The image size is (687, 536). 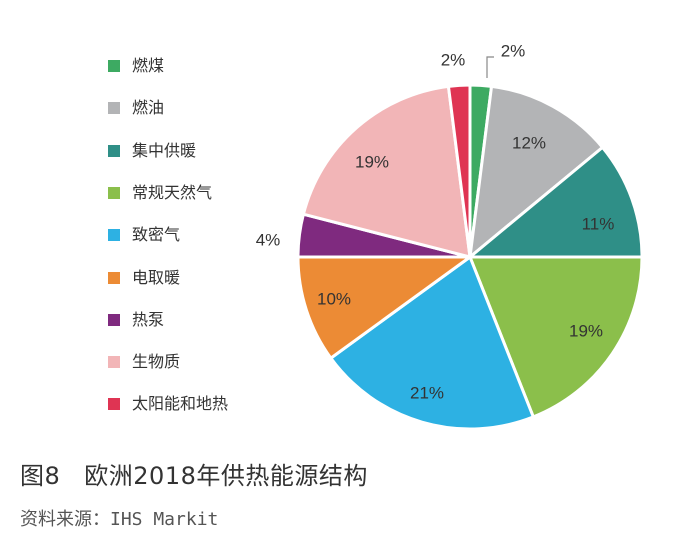 I want to click on figure-caption: 图8 欧洲2018年供热能源结构, so click(x=194, y=473).